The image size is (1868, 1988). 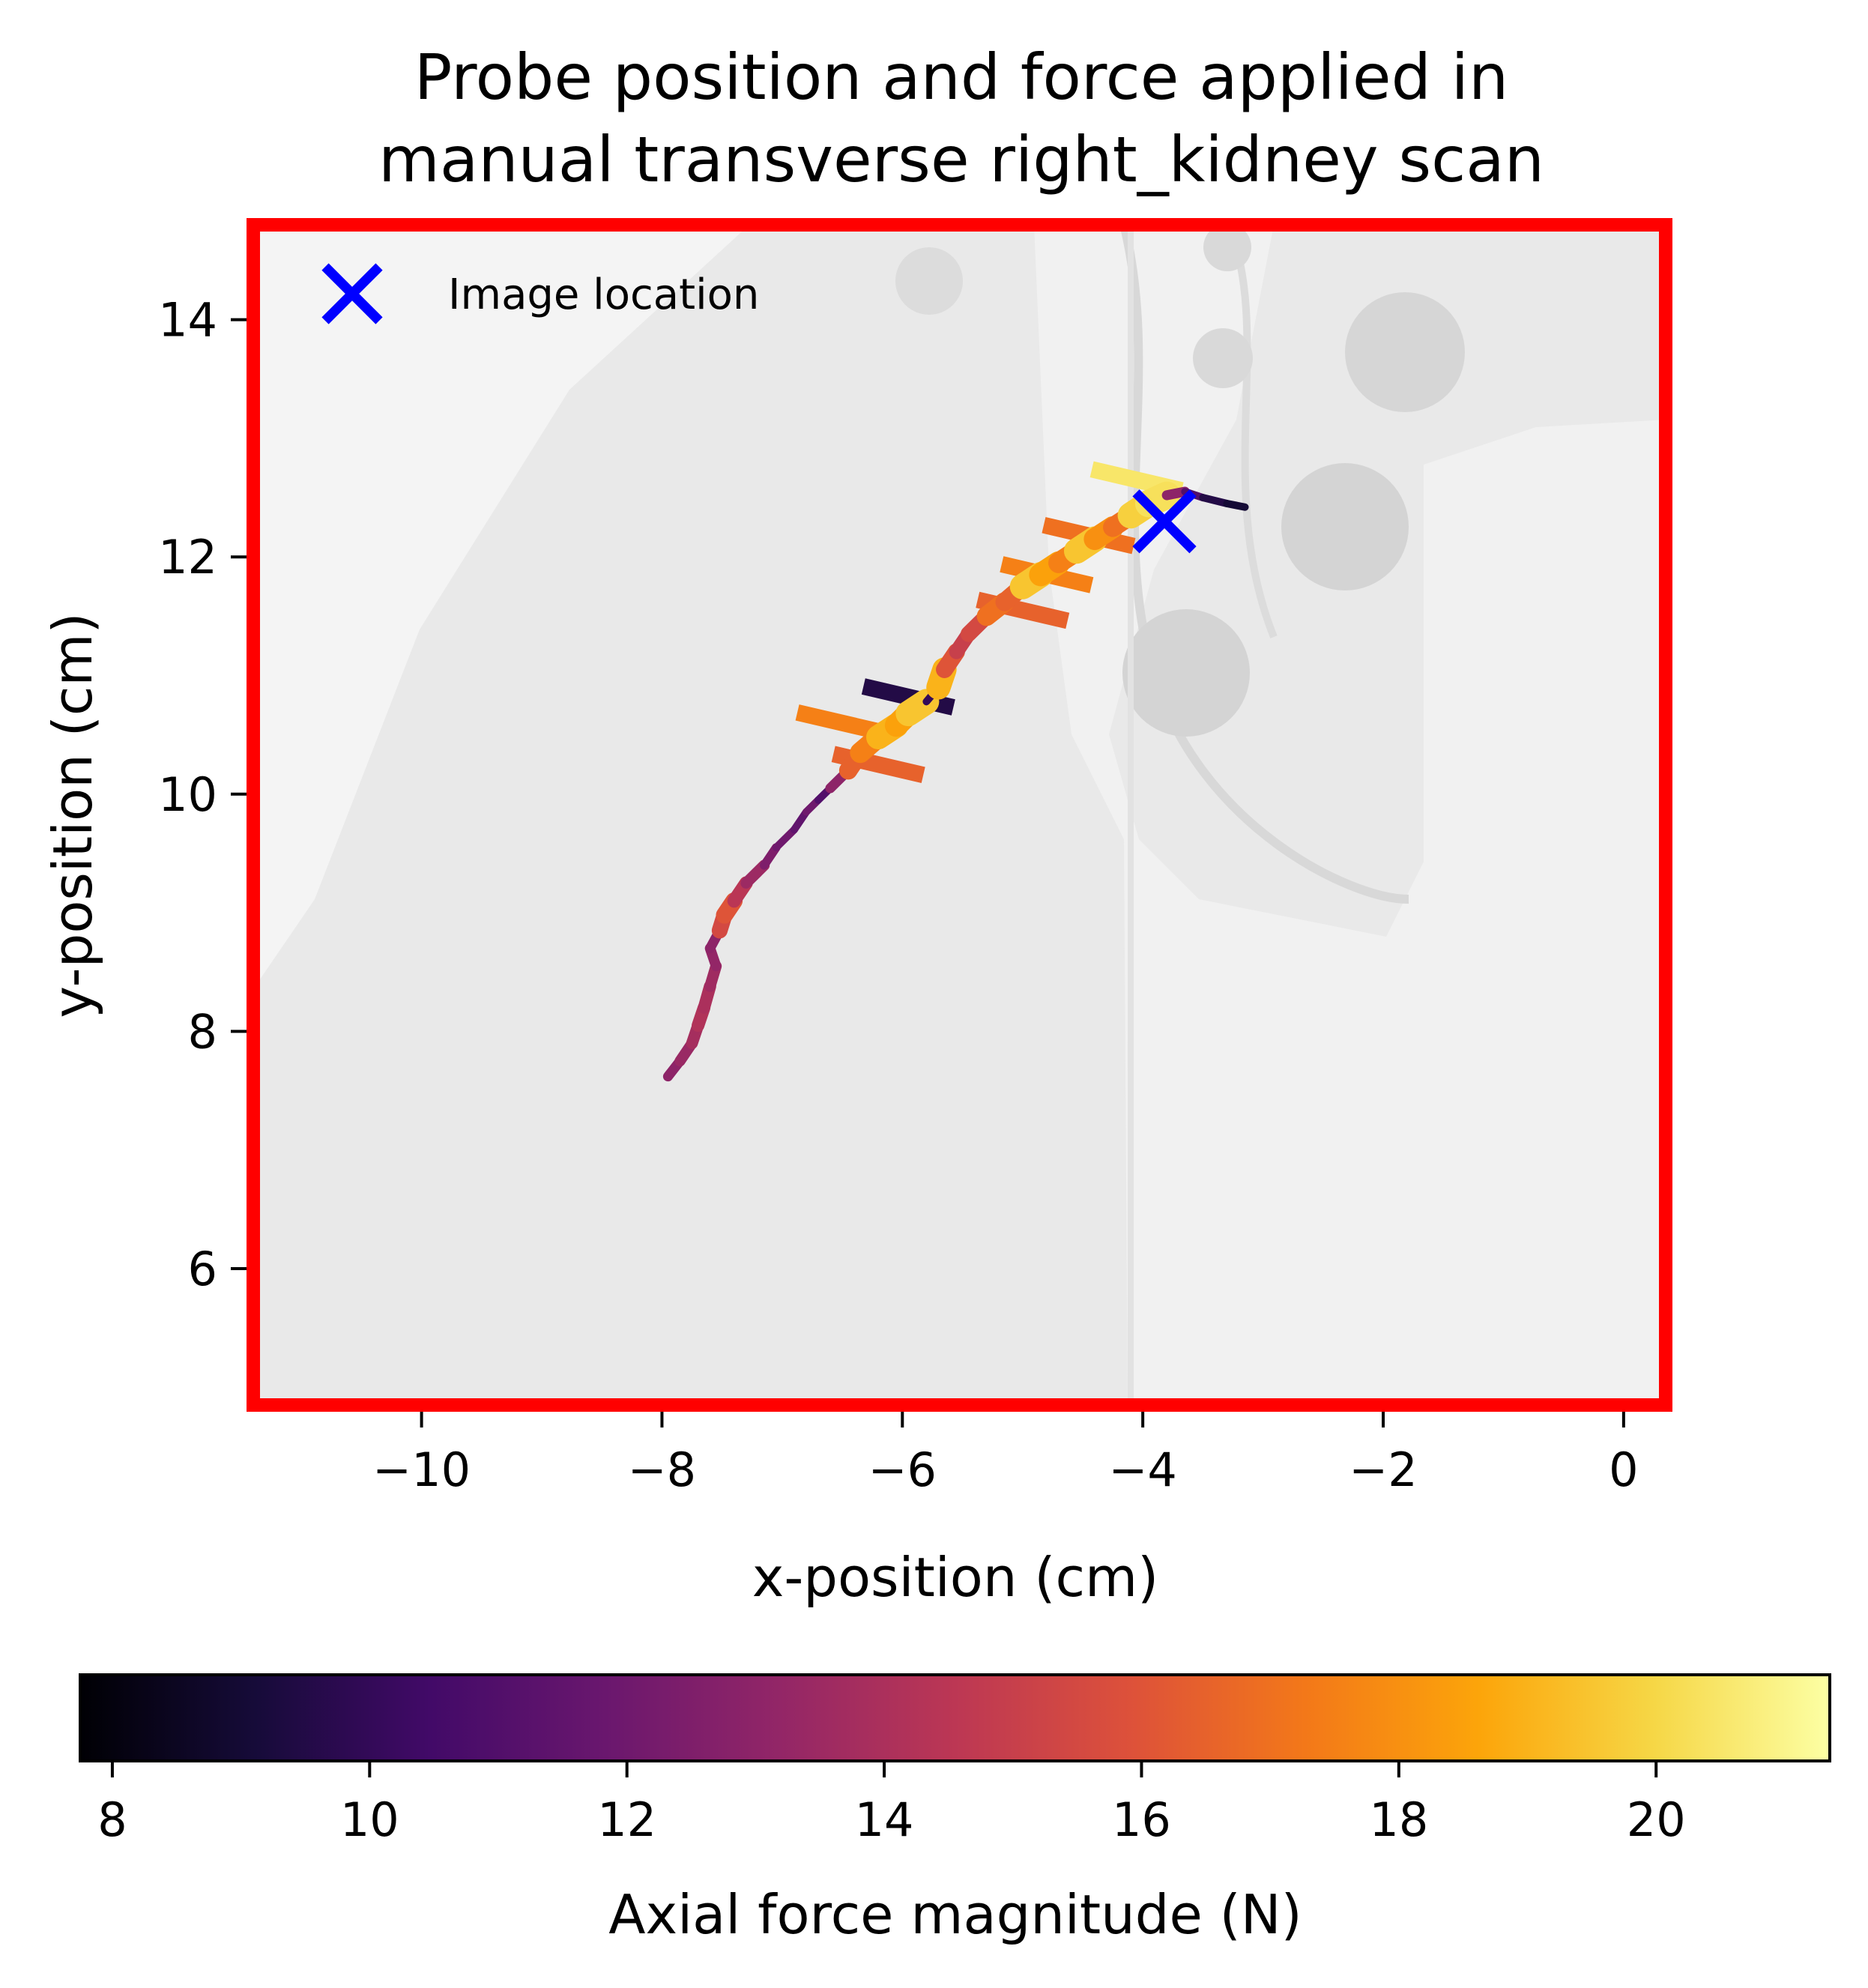 What do you see at coordinates (1142, 1470) in the screenshot?
I see `x-tick-label: −4` at bounding box center [1142, 1470].